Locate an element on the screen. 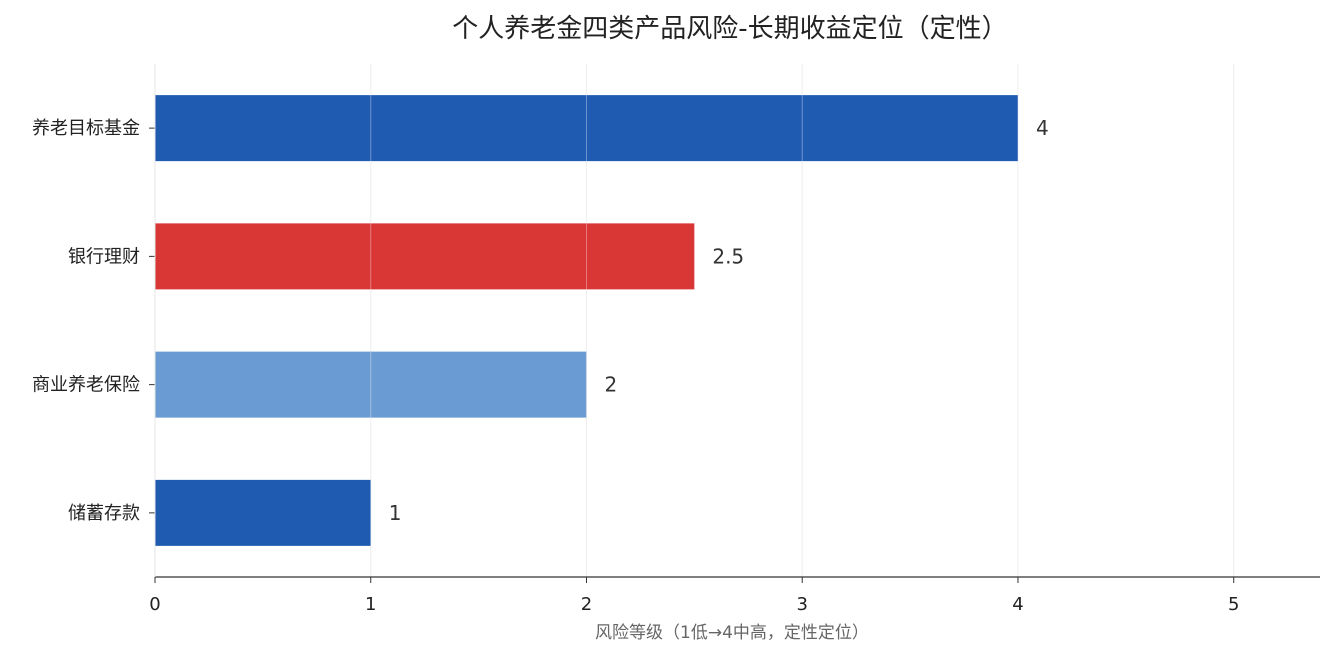  y-tick-label-3: 储蓄存款 is located at coordinates (104, 513).